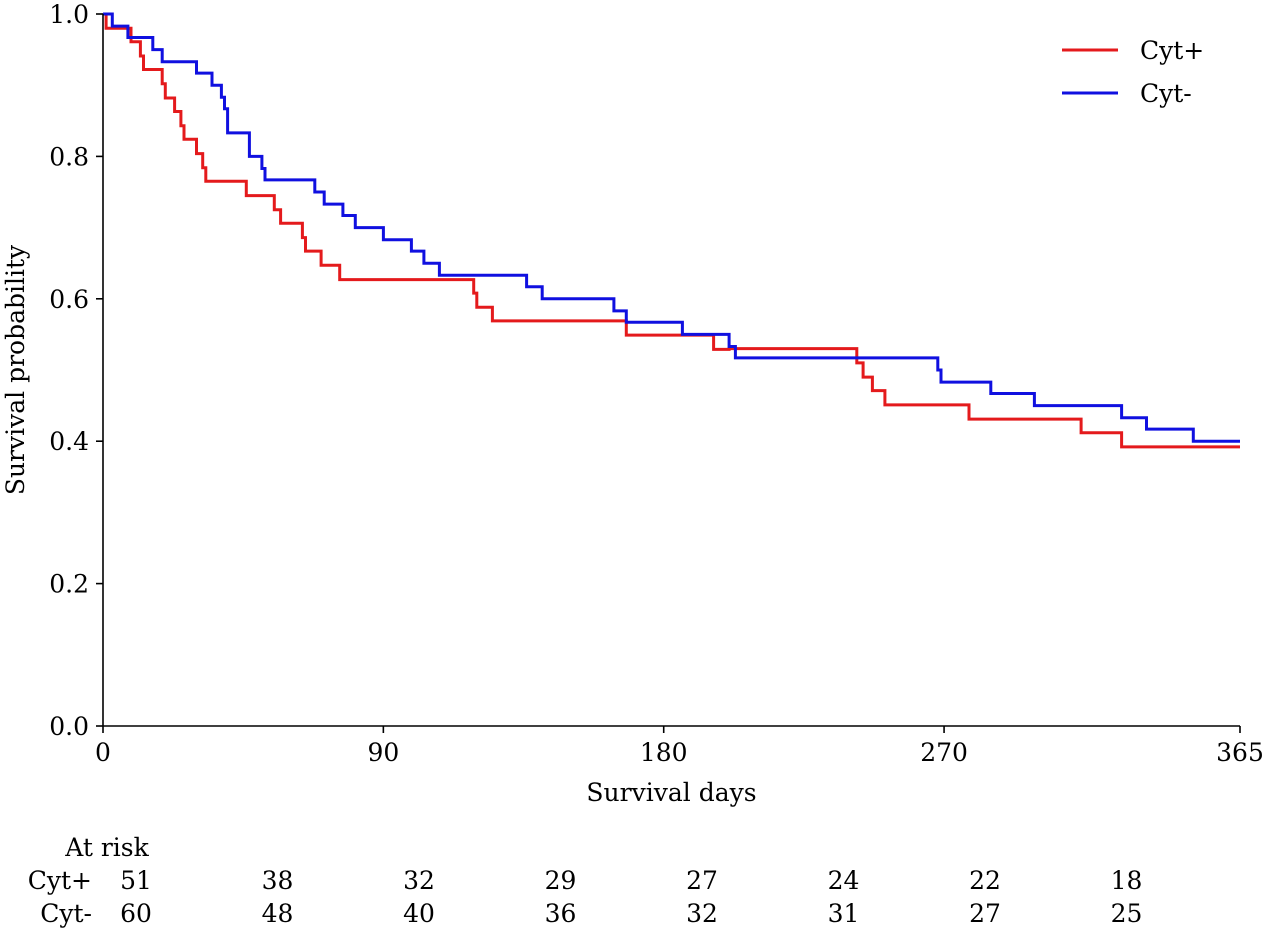 The image size is (1268, 932). What do you see at coordinates (419, 913) in the screenshot?
I see `at-risk-count: 40` at bounding box center [419, 913].